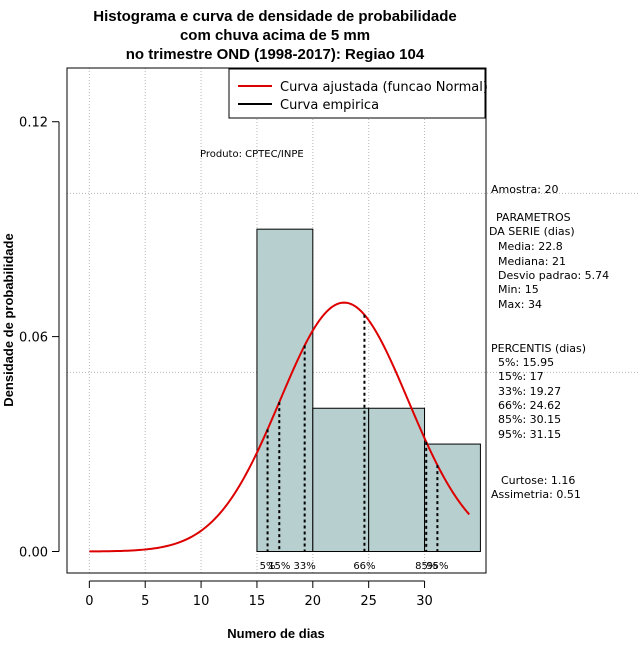 The width and height of the screenshot is (640, 660). Describe the element at coordinates (33, 553) in the screenshot. I see `y-tick-label-0: 0.00` at that location.